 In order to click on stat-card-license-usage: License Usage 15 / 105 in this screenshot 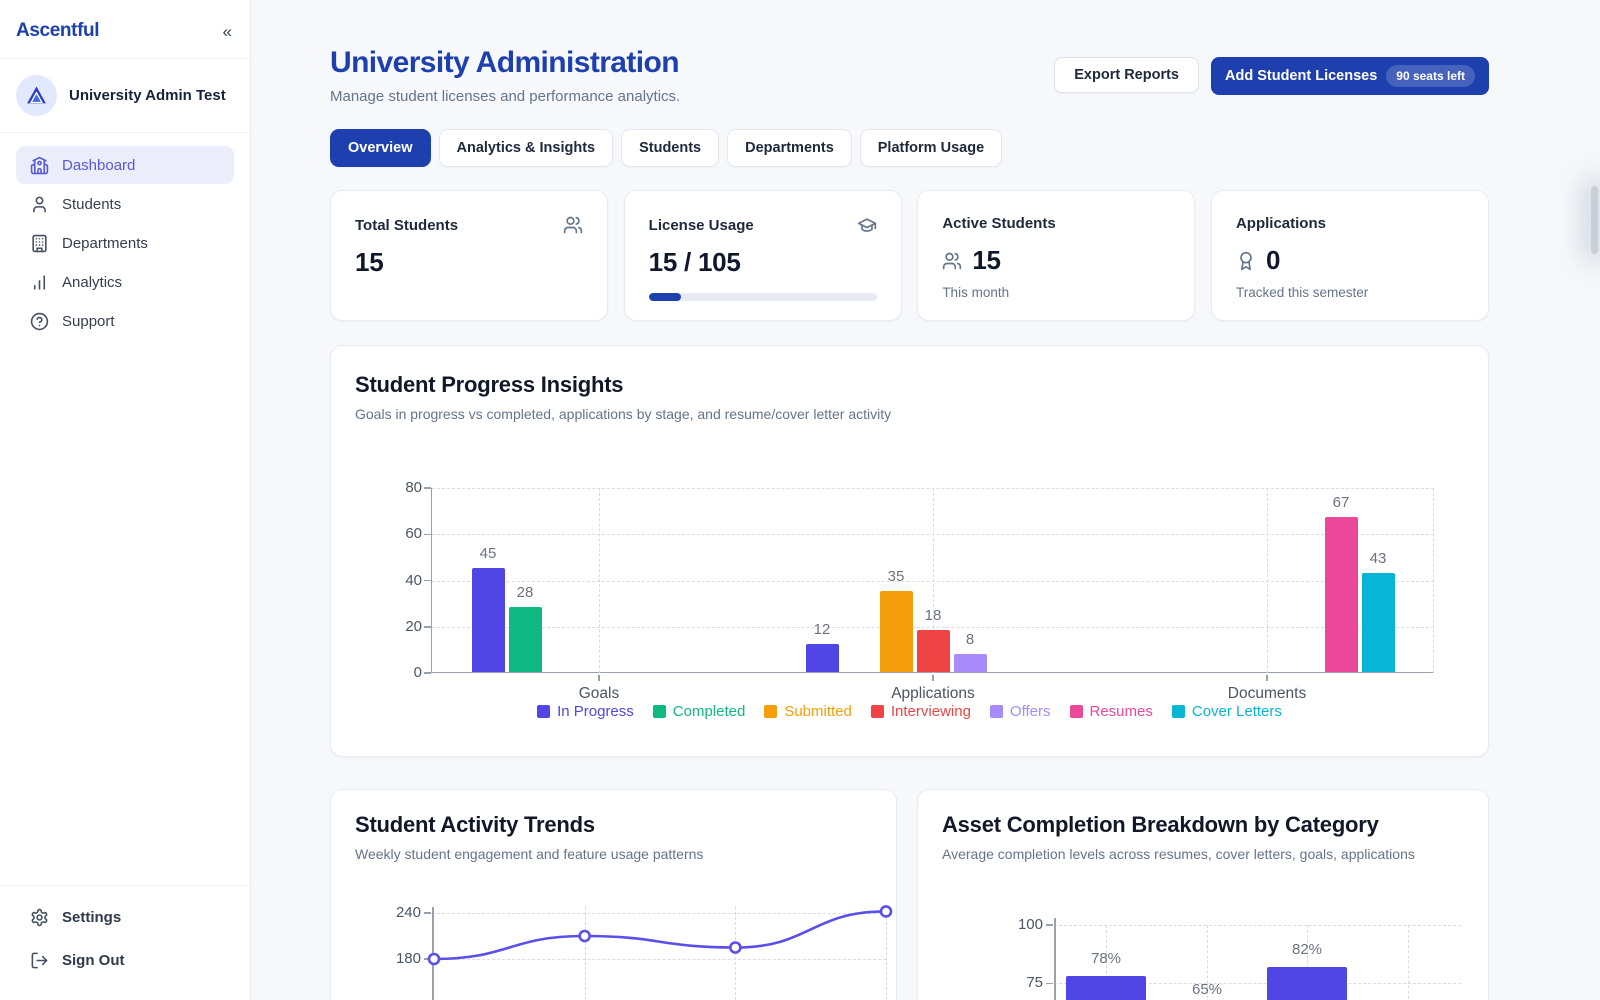, I will do `click(762, 255)`.